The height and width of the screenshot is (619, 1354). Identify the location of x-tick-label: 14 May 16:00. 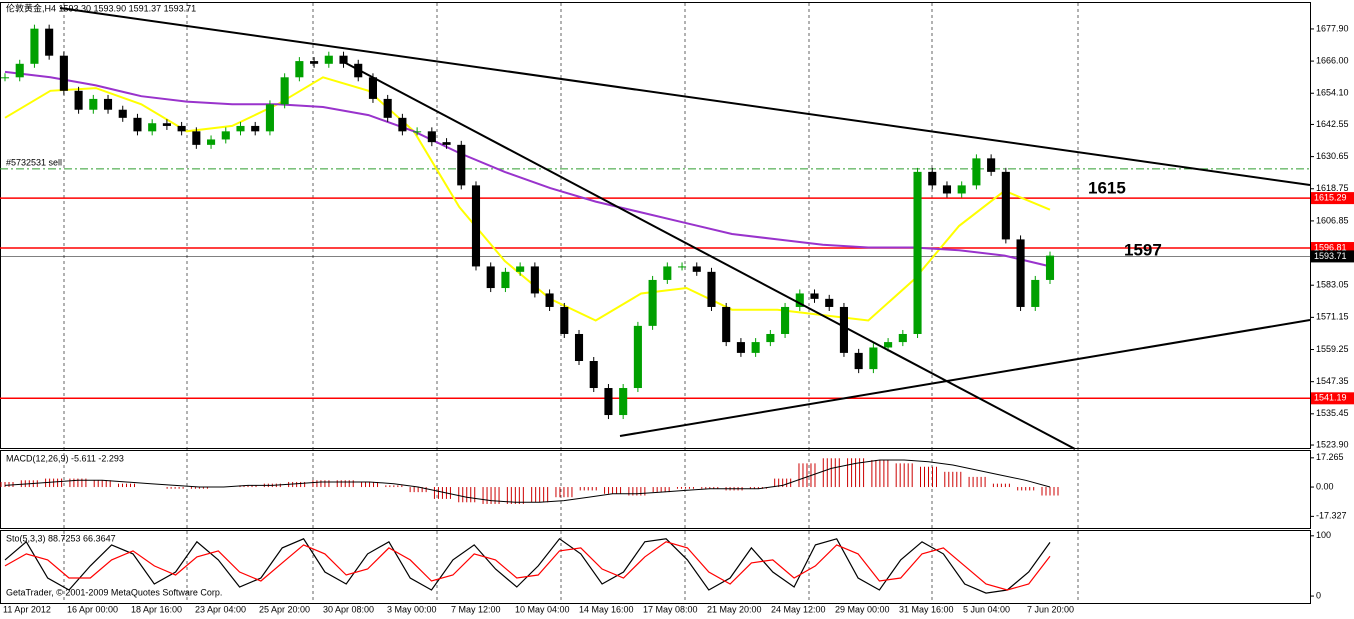
(606, 609).